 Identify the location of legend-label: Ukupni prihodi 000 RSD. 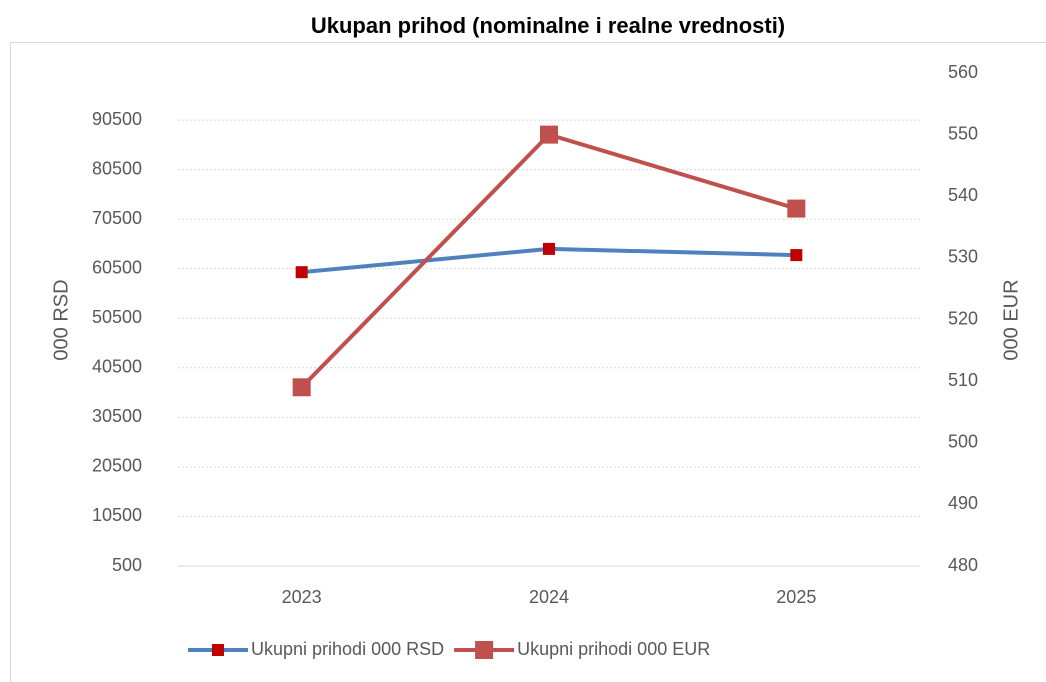
(347, 649).